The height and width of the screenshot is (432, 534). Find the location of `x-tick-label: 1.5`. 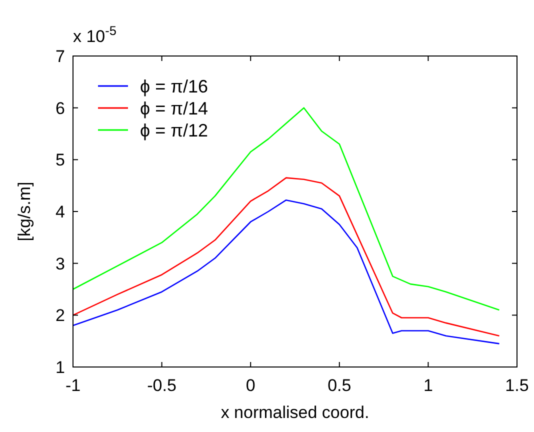

x-tick-label: 1.5 is located at coordinates (517, 385).